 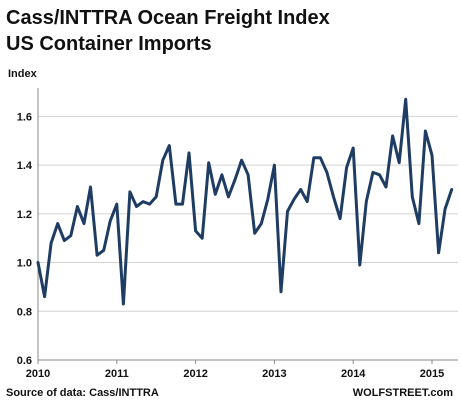 What do you see at coordinates (24, 361) in the screenshot?
I see `y-tick-label: 0.6` at bounding box center [24, 361].